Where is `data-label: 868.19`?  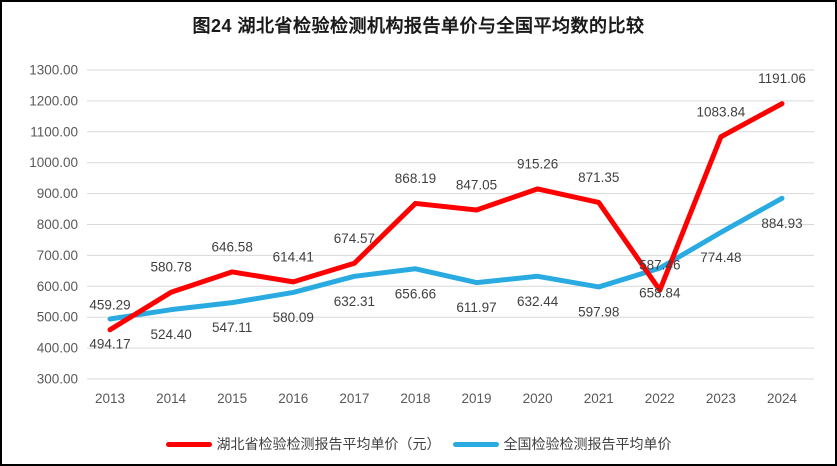
data-label: 868.19 is located at coordinates (415, 178).